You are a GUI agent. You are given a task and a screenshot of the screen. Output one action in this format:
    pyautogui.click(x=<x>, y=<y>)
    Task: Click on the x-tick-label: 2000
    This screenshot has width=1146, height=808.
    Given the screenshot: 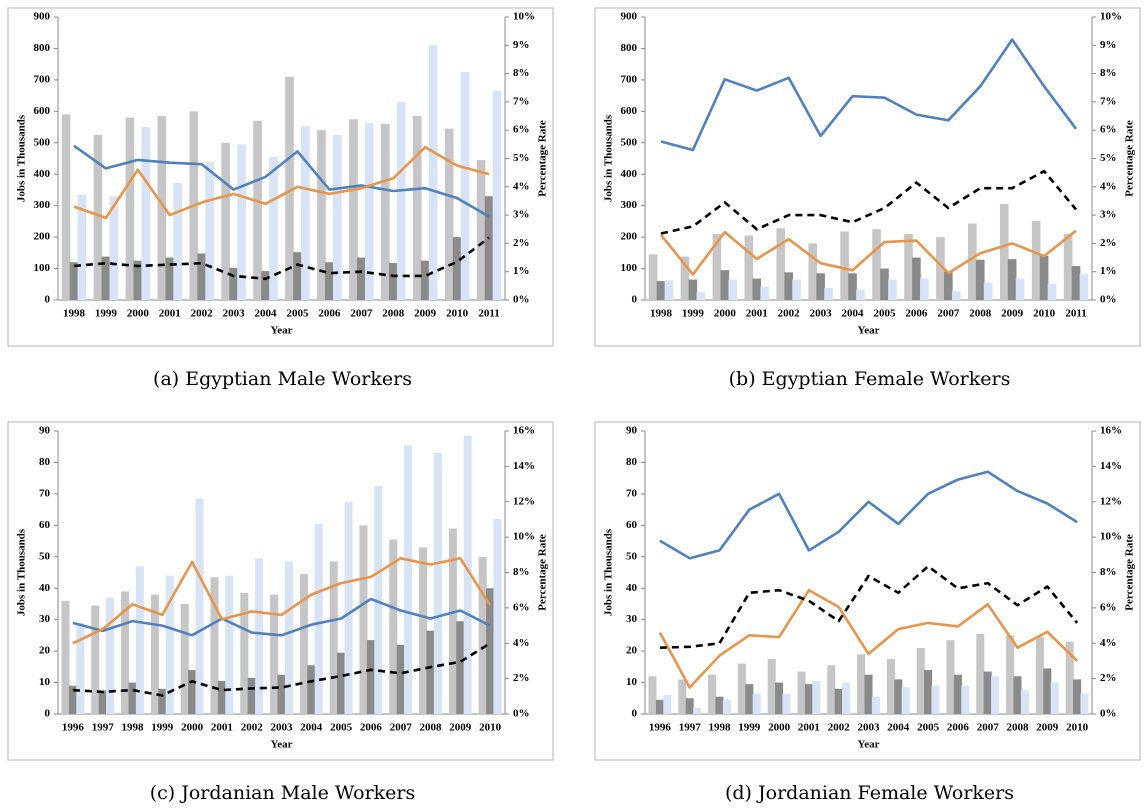 What is the action you would take?
    pyautogui.click(x=725, y=314)
    